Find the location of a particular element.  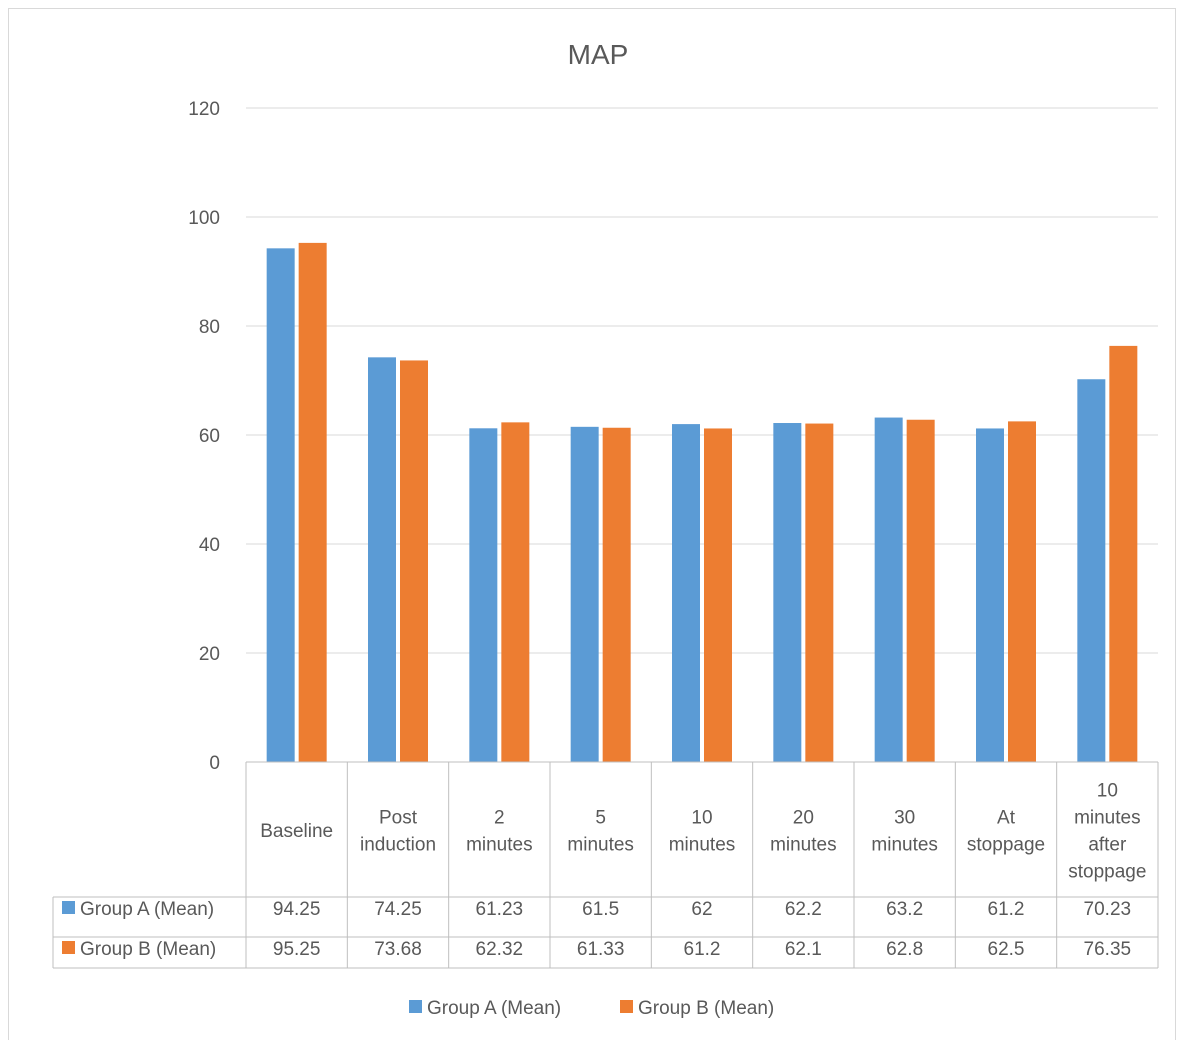

data-label-group-a: 70.23 is located at coordinates (1108, 909).